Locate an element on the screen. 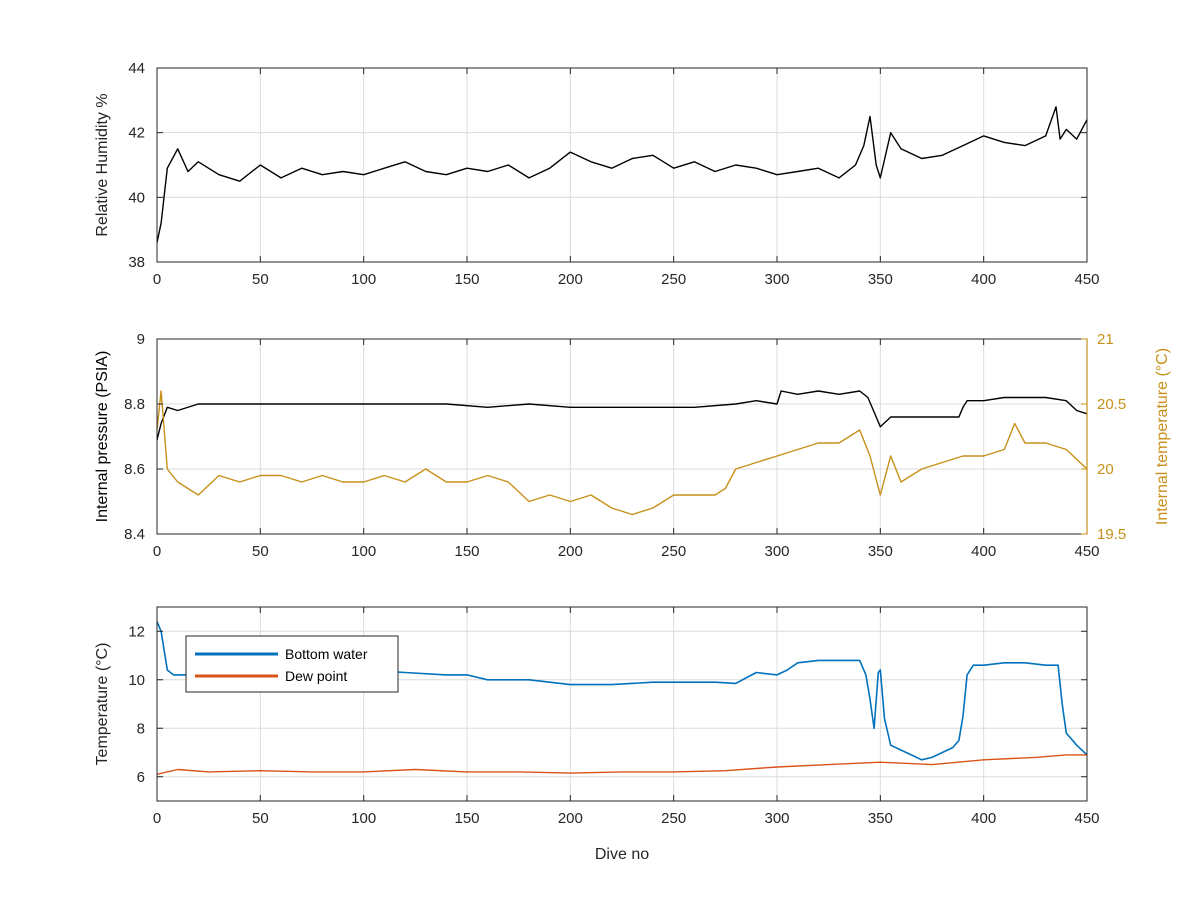 The image size is (1200, 900). legend-entry: Dew point is located at coordinates (316, 676).